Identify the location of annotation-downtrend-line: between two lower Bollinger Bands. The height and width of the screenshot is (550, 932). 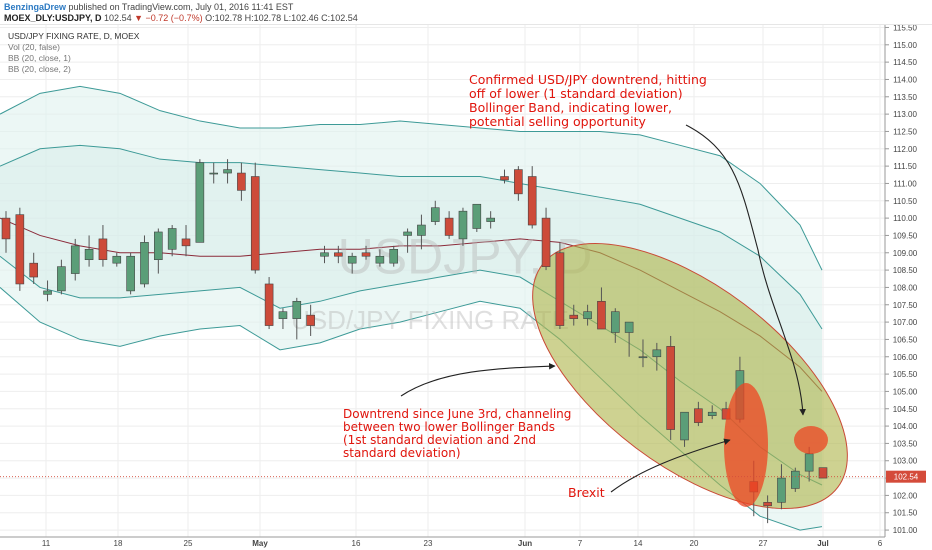
(449, 427).